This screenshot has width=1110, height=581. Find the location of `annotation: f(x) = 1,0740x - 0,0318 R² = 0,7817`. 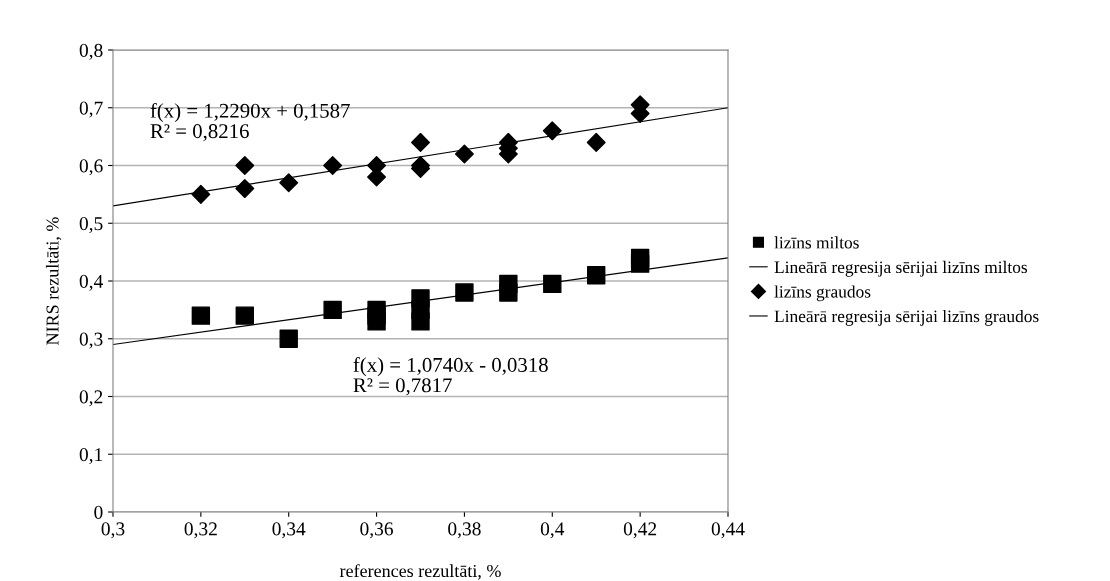

annotation: f(x) = 1,0740x - 0,0318 R² = 0,7817 is located at coordinates (450, 376).